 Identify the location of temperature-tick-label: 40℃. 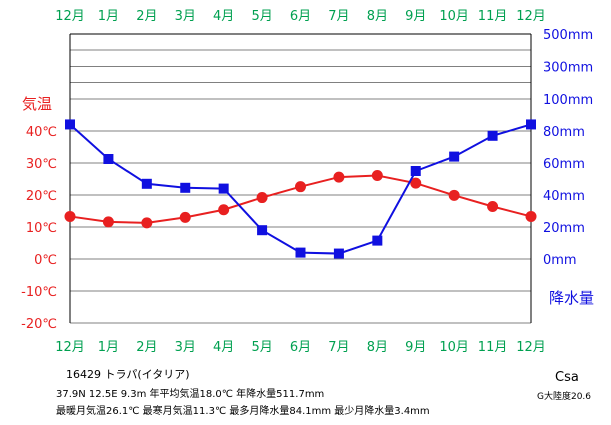
(41, 132).